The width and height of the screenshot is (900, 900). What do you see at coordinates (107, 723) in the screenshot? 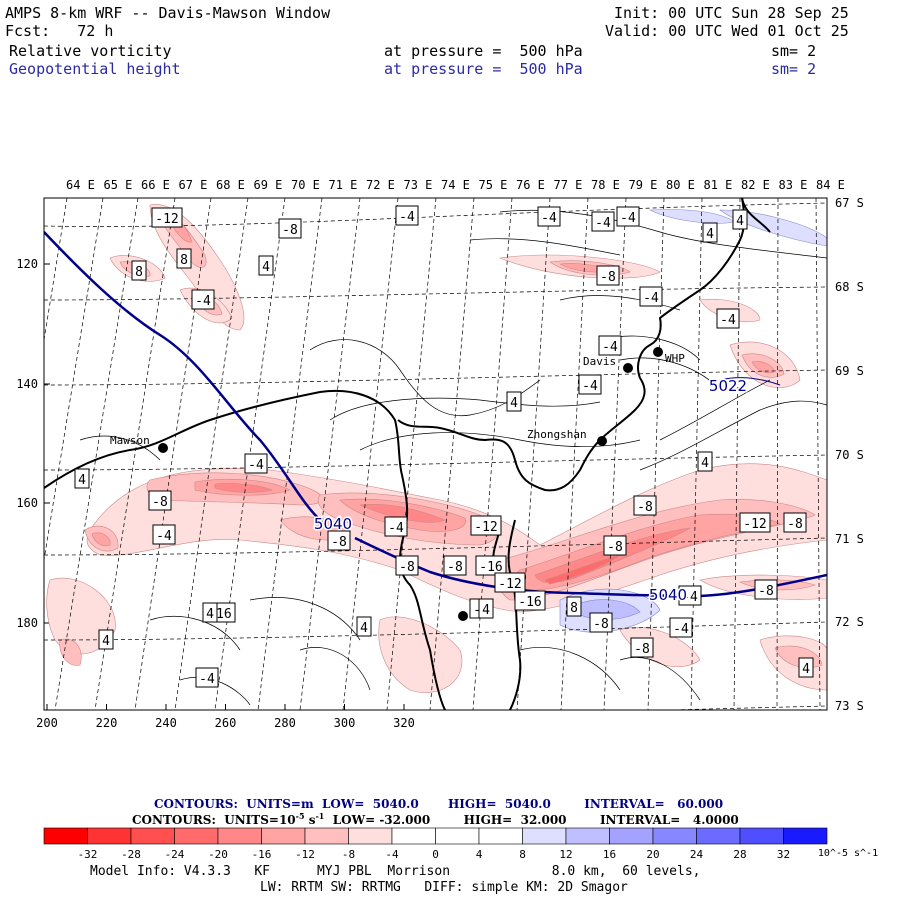
I see `x-tick-label: 220` at bounding box center [107, 723].